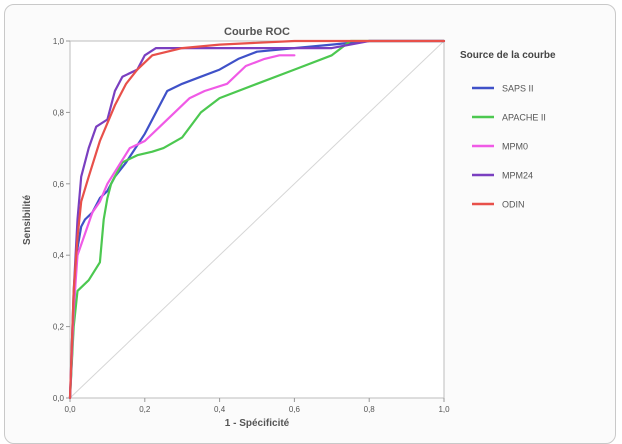 This screenshot has height=444, width=622. What do you see at coordinates (220, 409) in the screenshot?
I see `x-tick-label: 0,4` at bounding box center [220, 409].